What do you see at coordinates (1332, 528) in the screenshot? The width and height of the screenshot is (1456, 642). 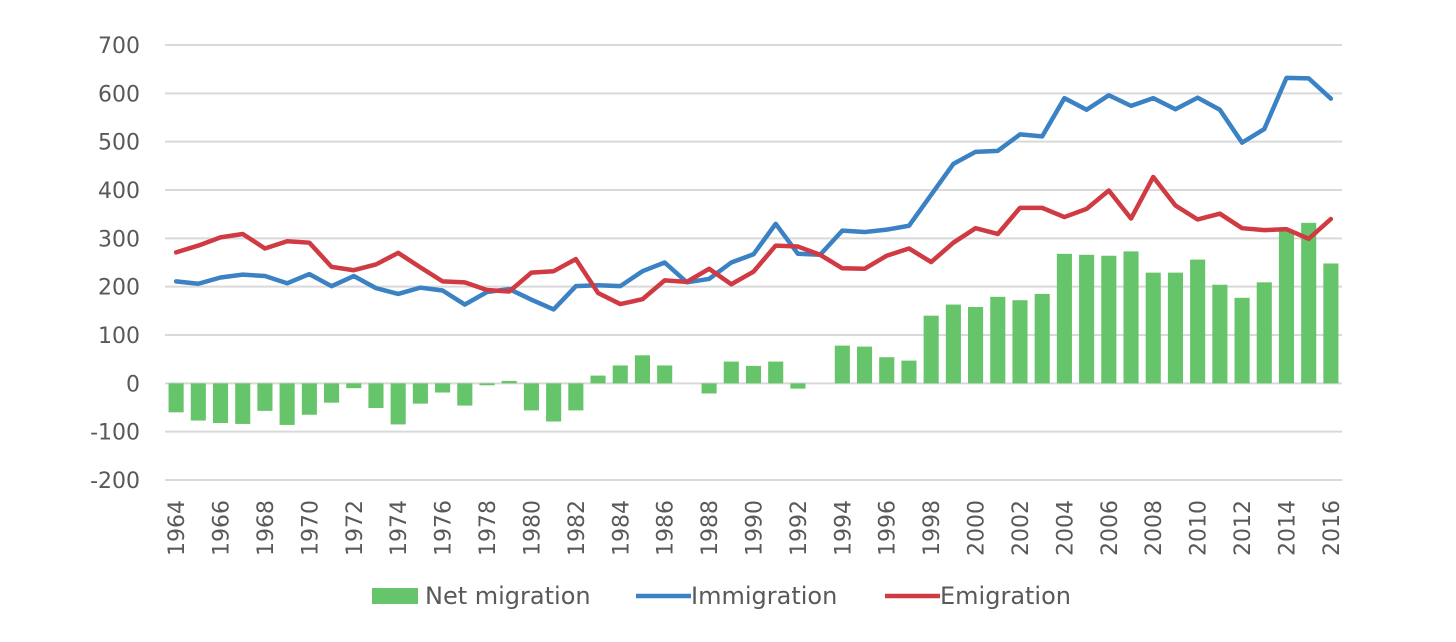 I see `x-tick-label: 2016` at bounding box center [1332, 528].